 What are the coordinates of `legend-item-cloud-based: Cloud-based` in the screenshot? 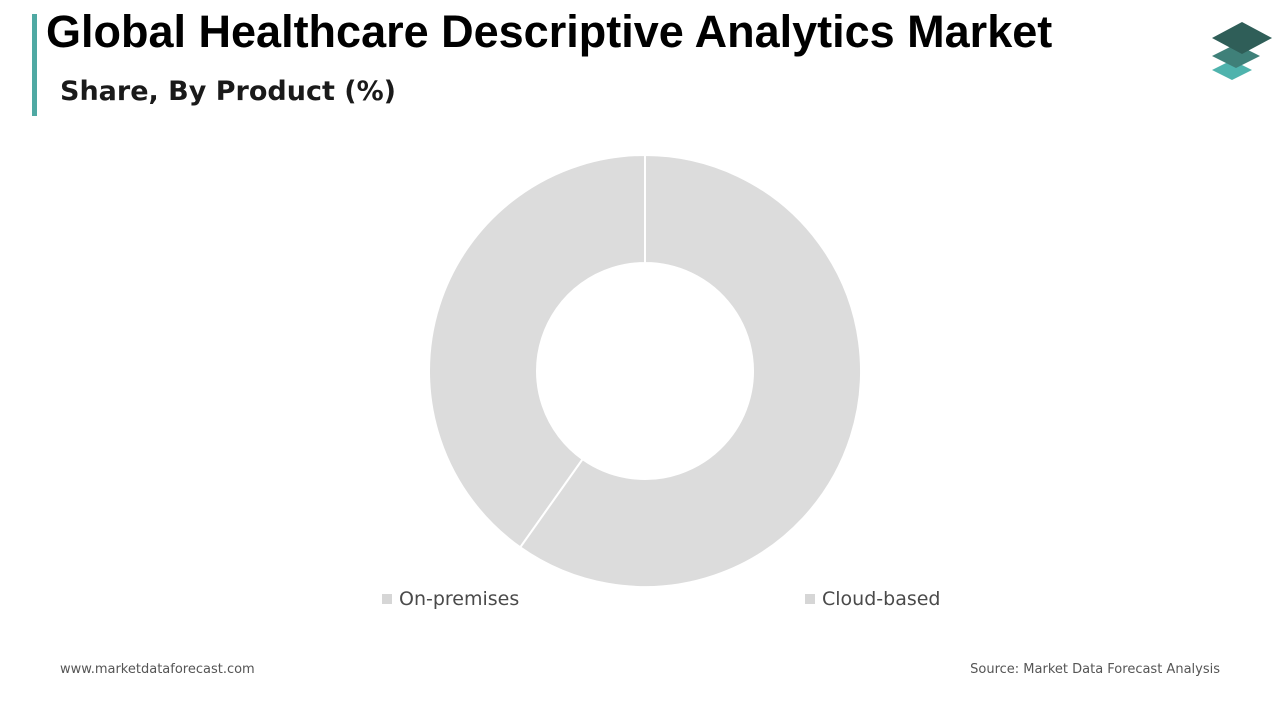 It's located at (872, 599).